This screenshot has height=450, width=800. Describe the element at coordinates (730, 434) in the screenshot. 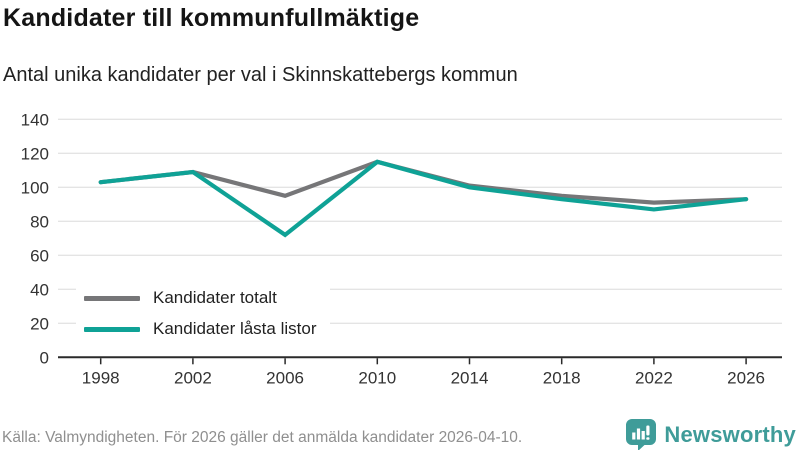

I see `brand-name: Newsworthy` at that location.